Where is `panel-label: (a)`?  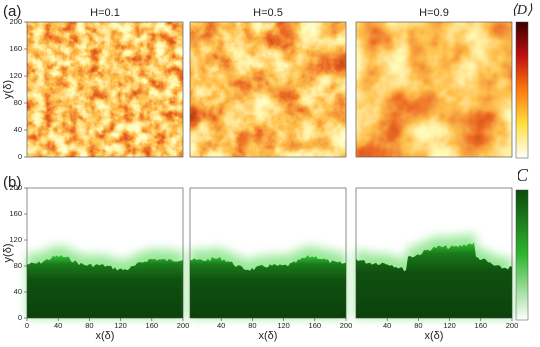
panel-label: (a) is located at coordinates (12, 11).